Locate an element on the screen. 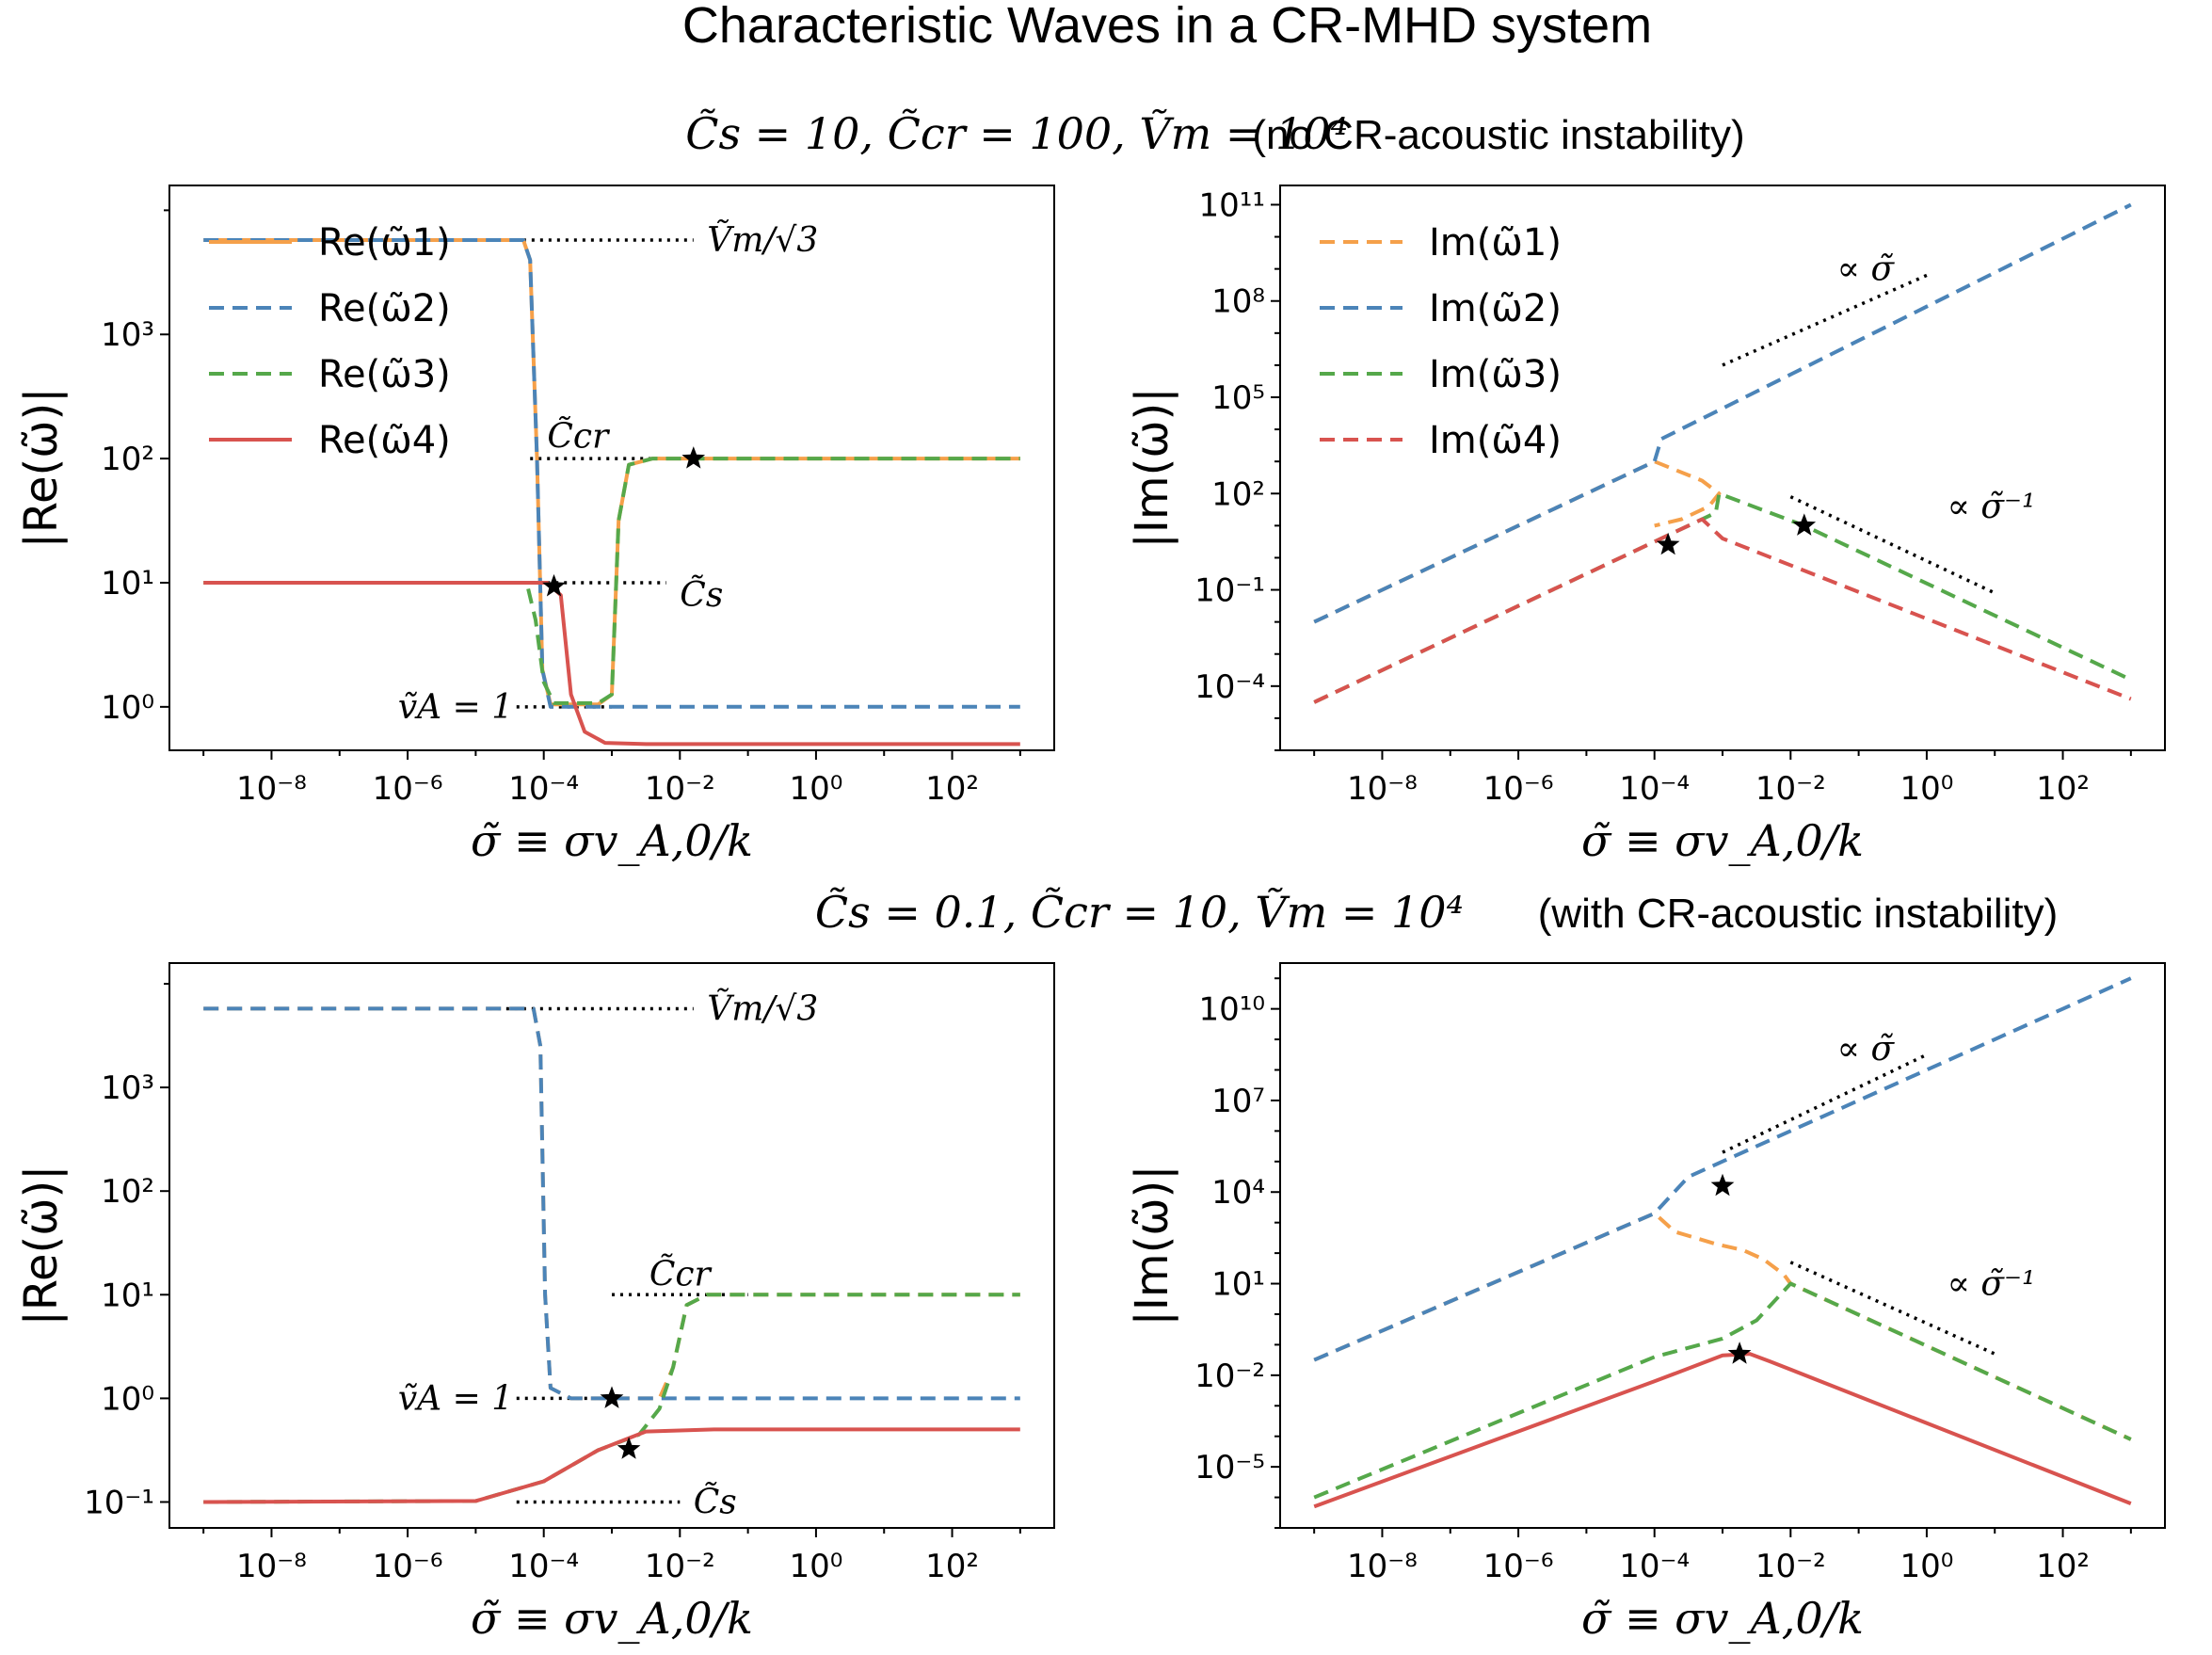 This screenshot has height=1655, width=2212. y-tick-label: 10³ is located at coordinates (127, 1088).